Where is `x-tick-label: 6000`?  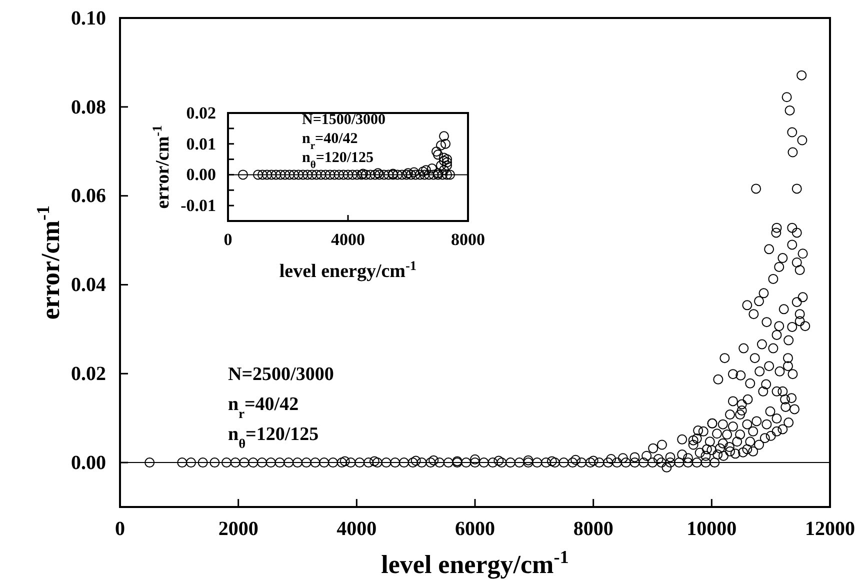 x-tick-label: 6000 is located at coordinates (475, 529).